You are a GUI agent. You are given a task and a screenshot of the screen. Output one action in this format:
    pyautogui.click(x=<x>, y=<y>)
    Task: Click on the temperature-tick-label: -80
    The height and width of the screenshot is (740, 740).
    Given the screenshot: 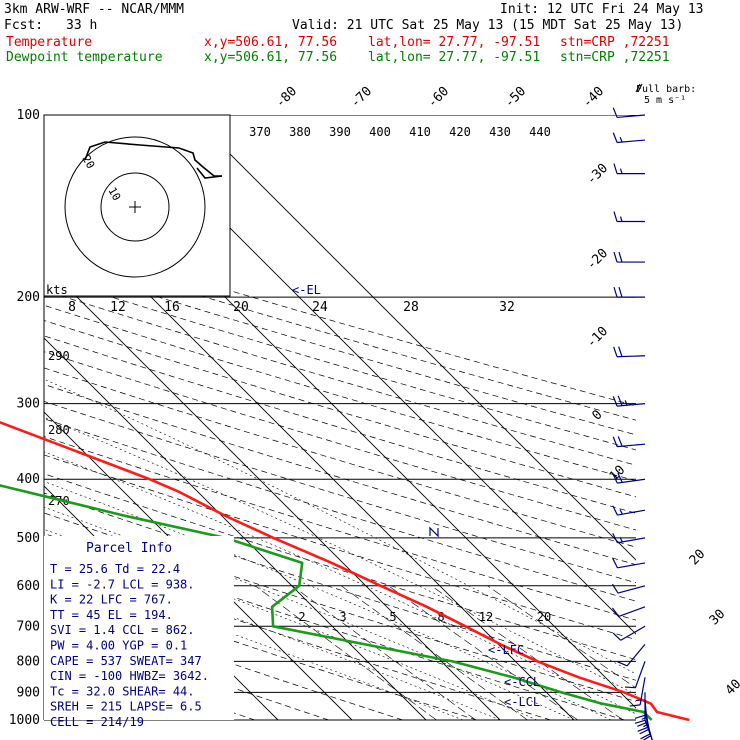 What is the action you would take?
    pyautogui.click(x=286, y=97)
    